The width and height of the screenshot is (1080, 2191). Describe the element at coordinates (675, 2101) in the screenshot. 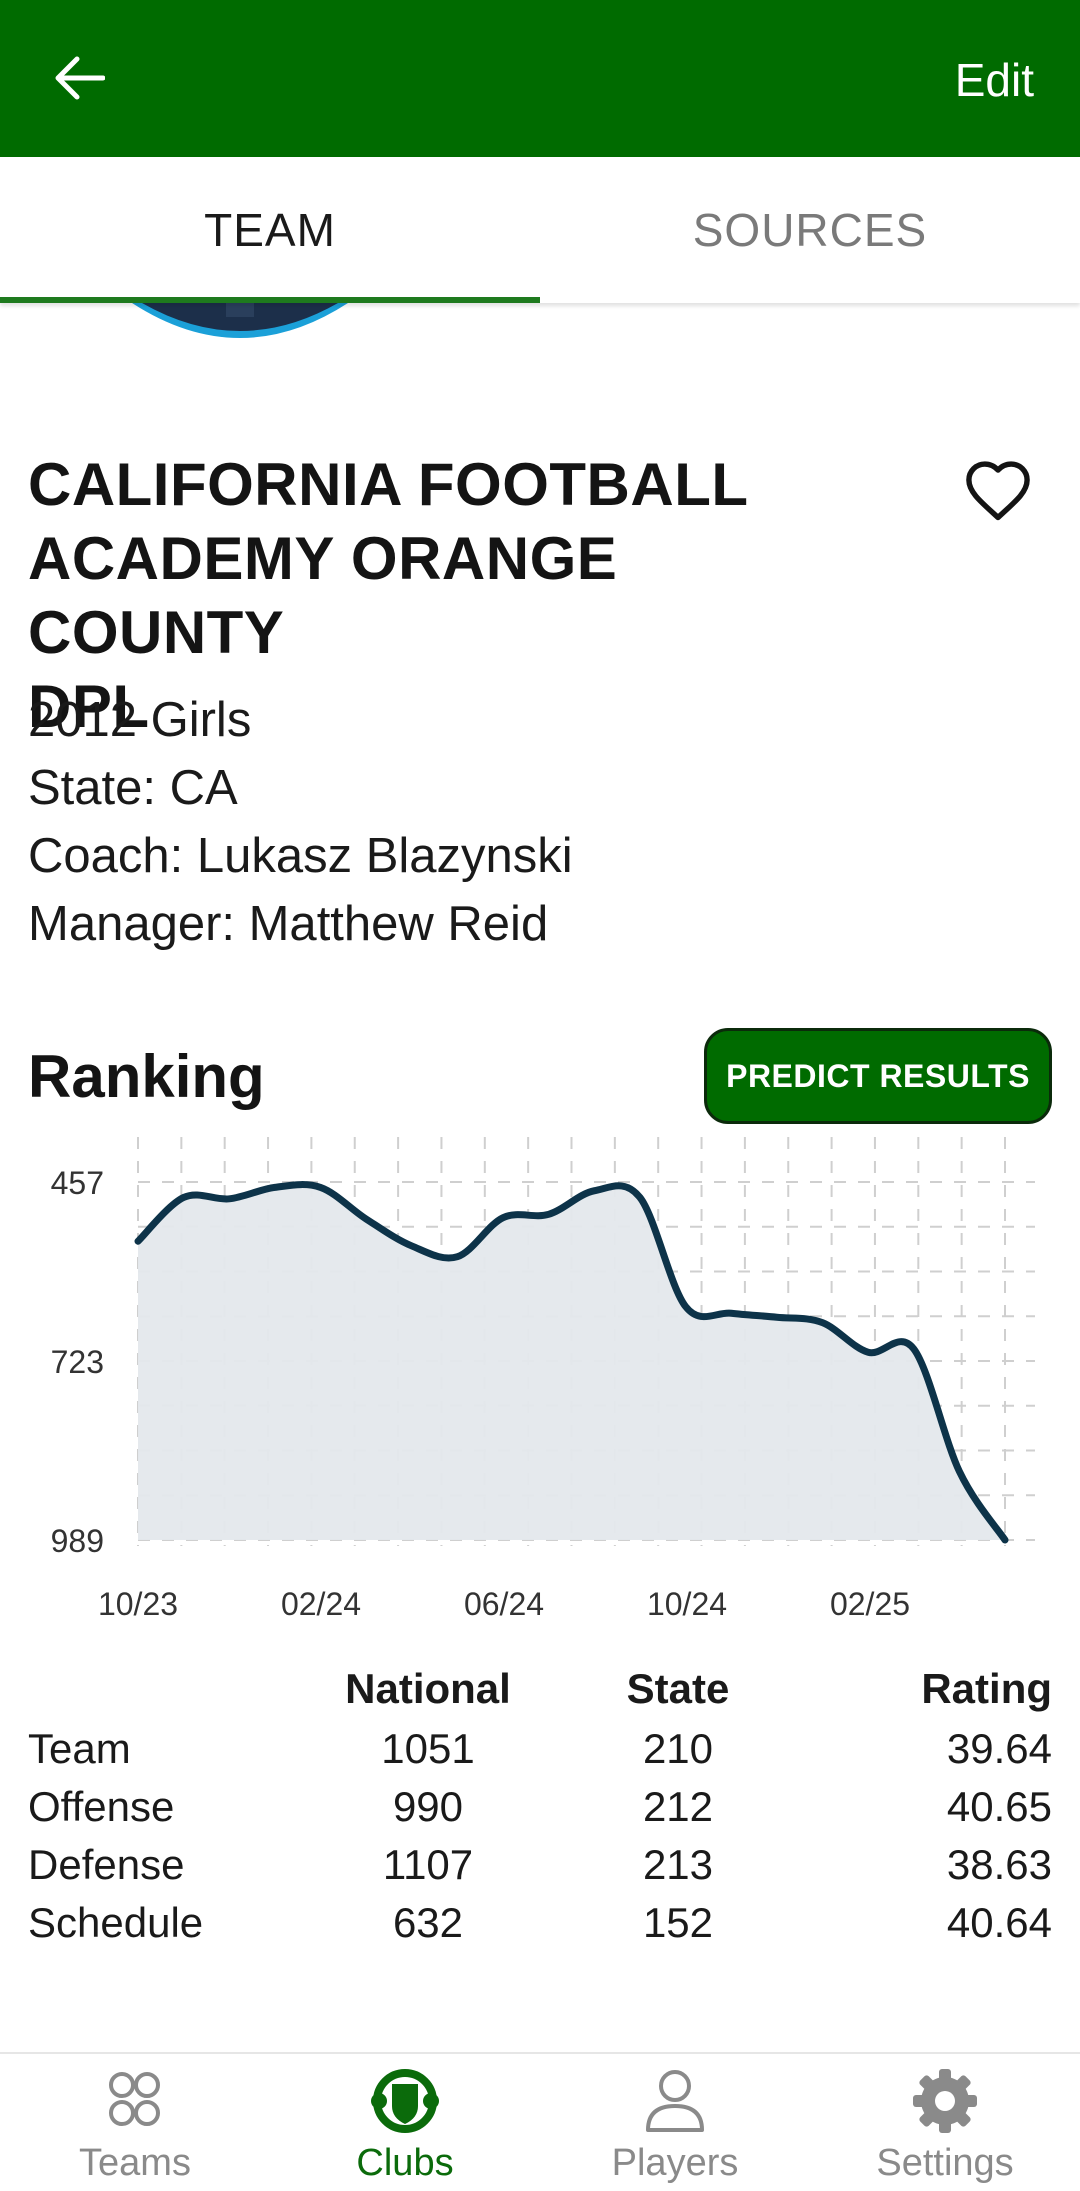

I see `players-icon` at that location.